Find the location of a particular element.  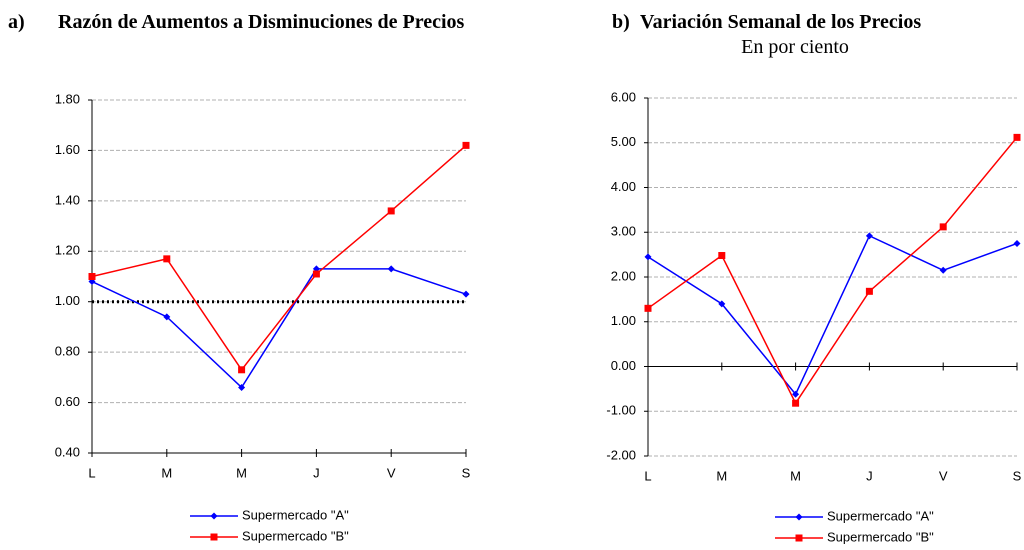

y-tick-label: -2.00 is located at coordinates (621, 454).